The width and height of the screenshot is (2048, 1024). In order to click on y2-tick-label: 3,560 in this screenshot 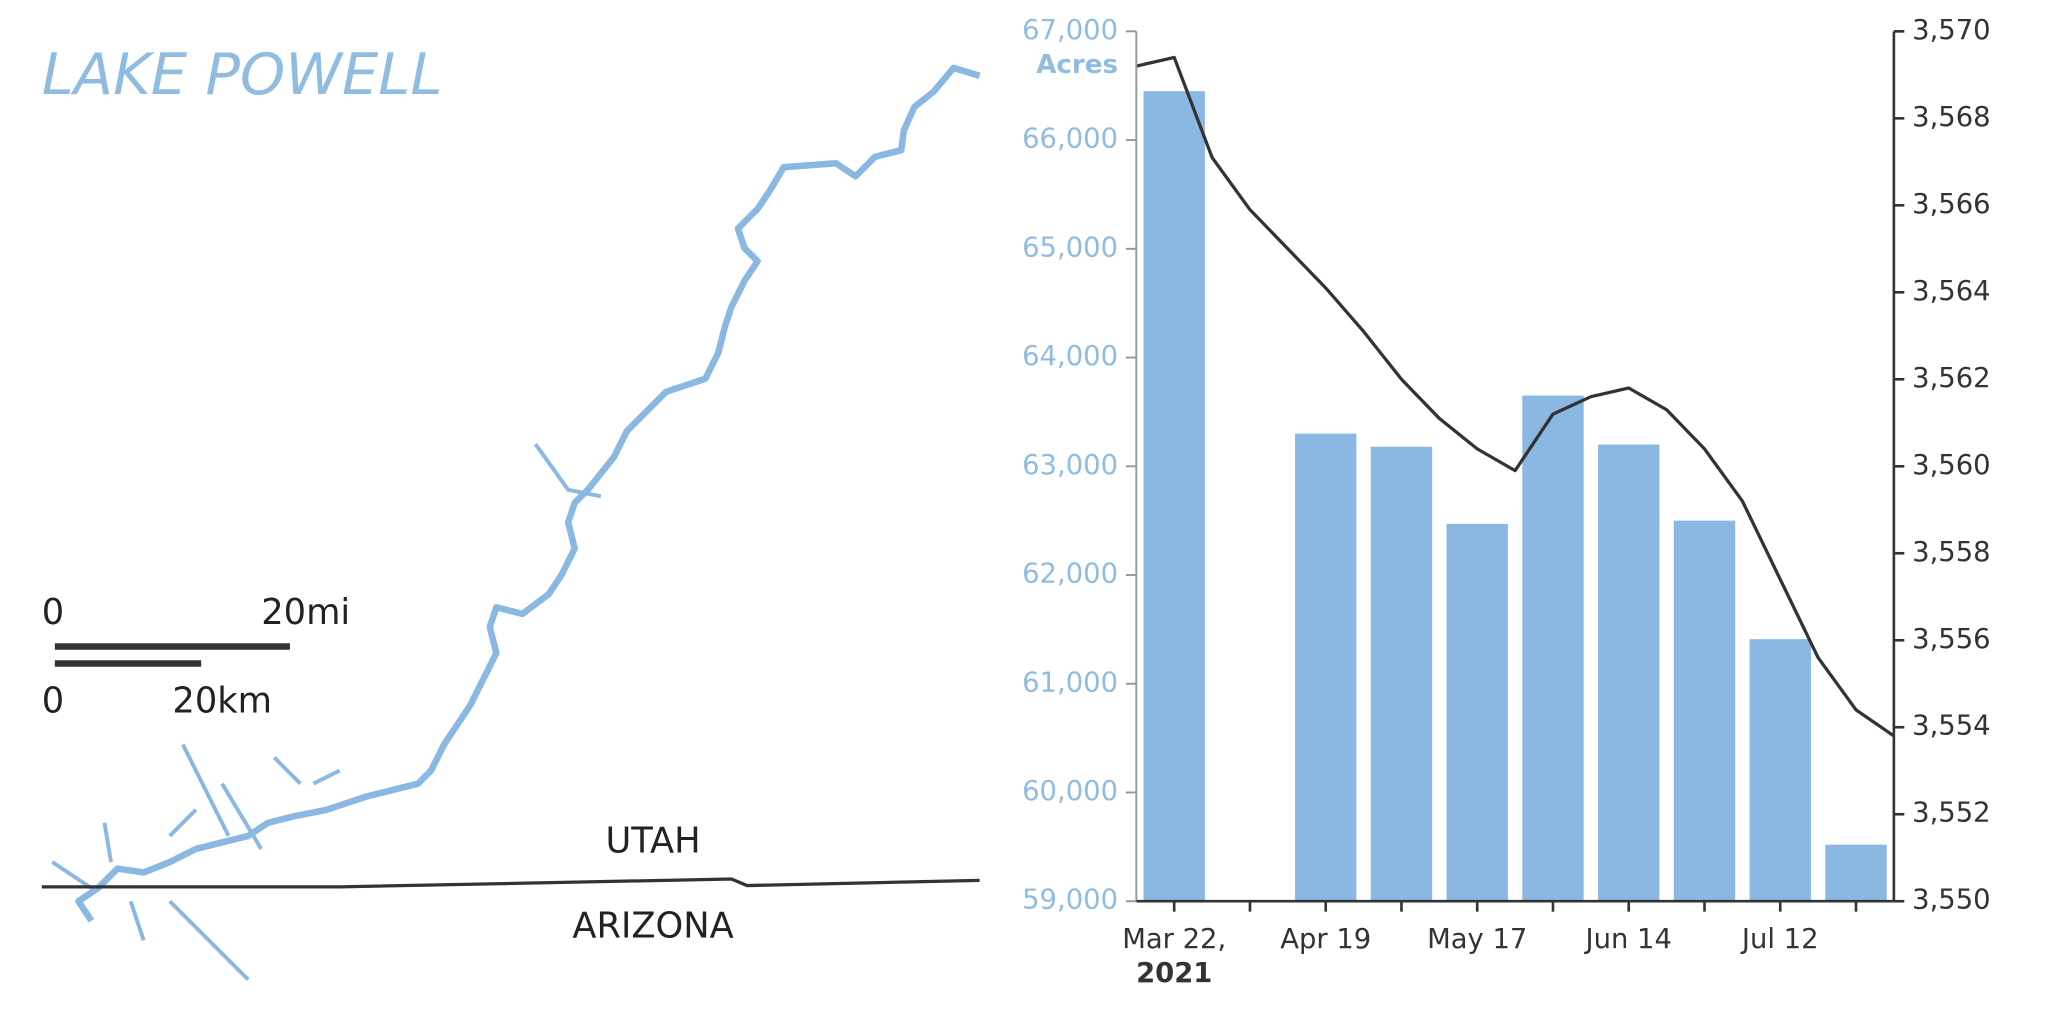, I will do `click(1951, 465)`.